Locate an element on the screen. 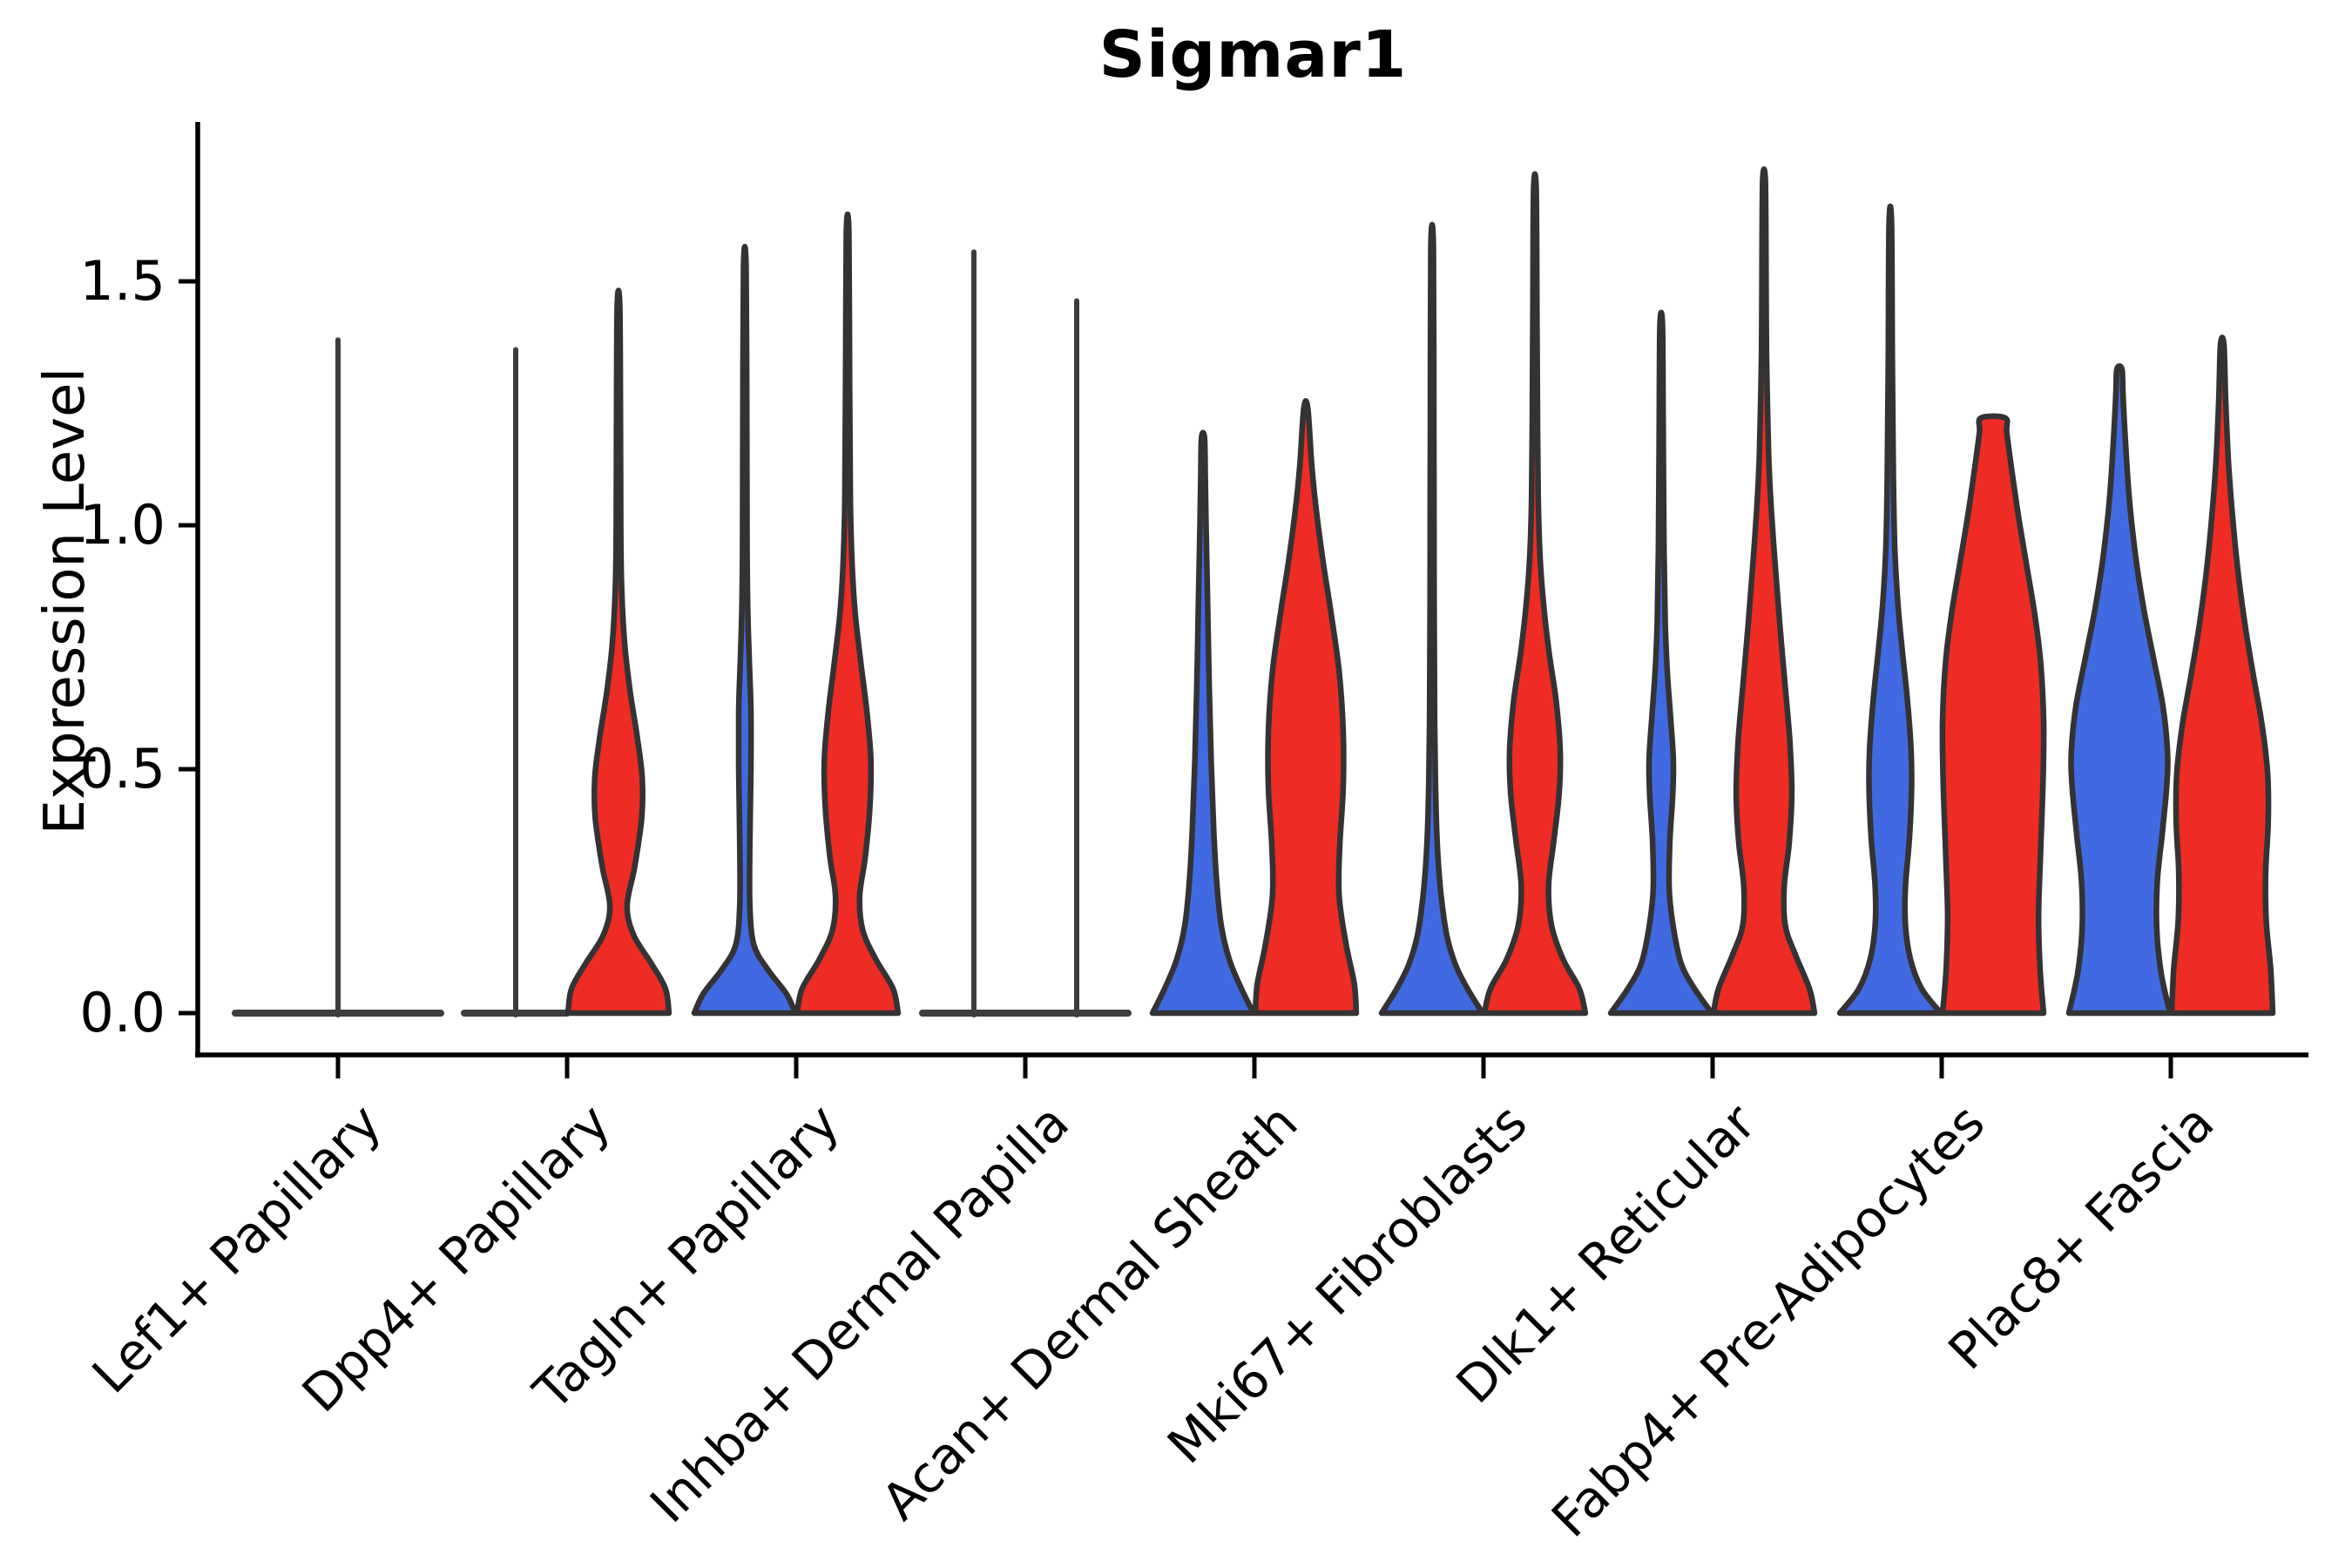 This screenshot has width=2352, height=1568. violin-tagln-papillary-left is located at coordinates (745, 630).